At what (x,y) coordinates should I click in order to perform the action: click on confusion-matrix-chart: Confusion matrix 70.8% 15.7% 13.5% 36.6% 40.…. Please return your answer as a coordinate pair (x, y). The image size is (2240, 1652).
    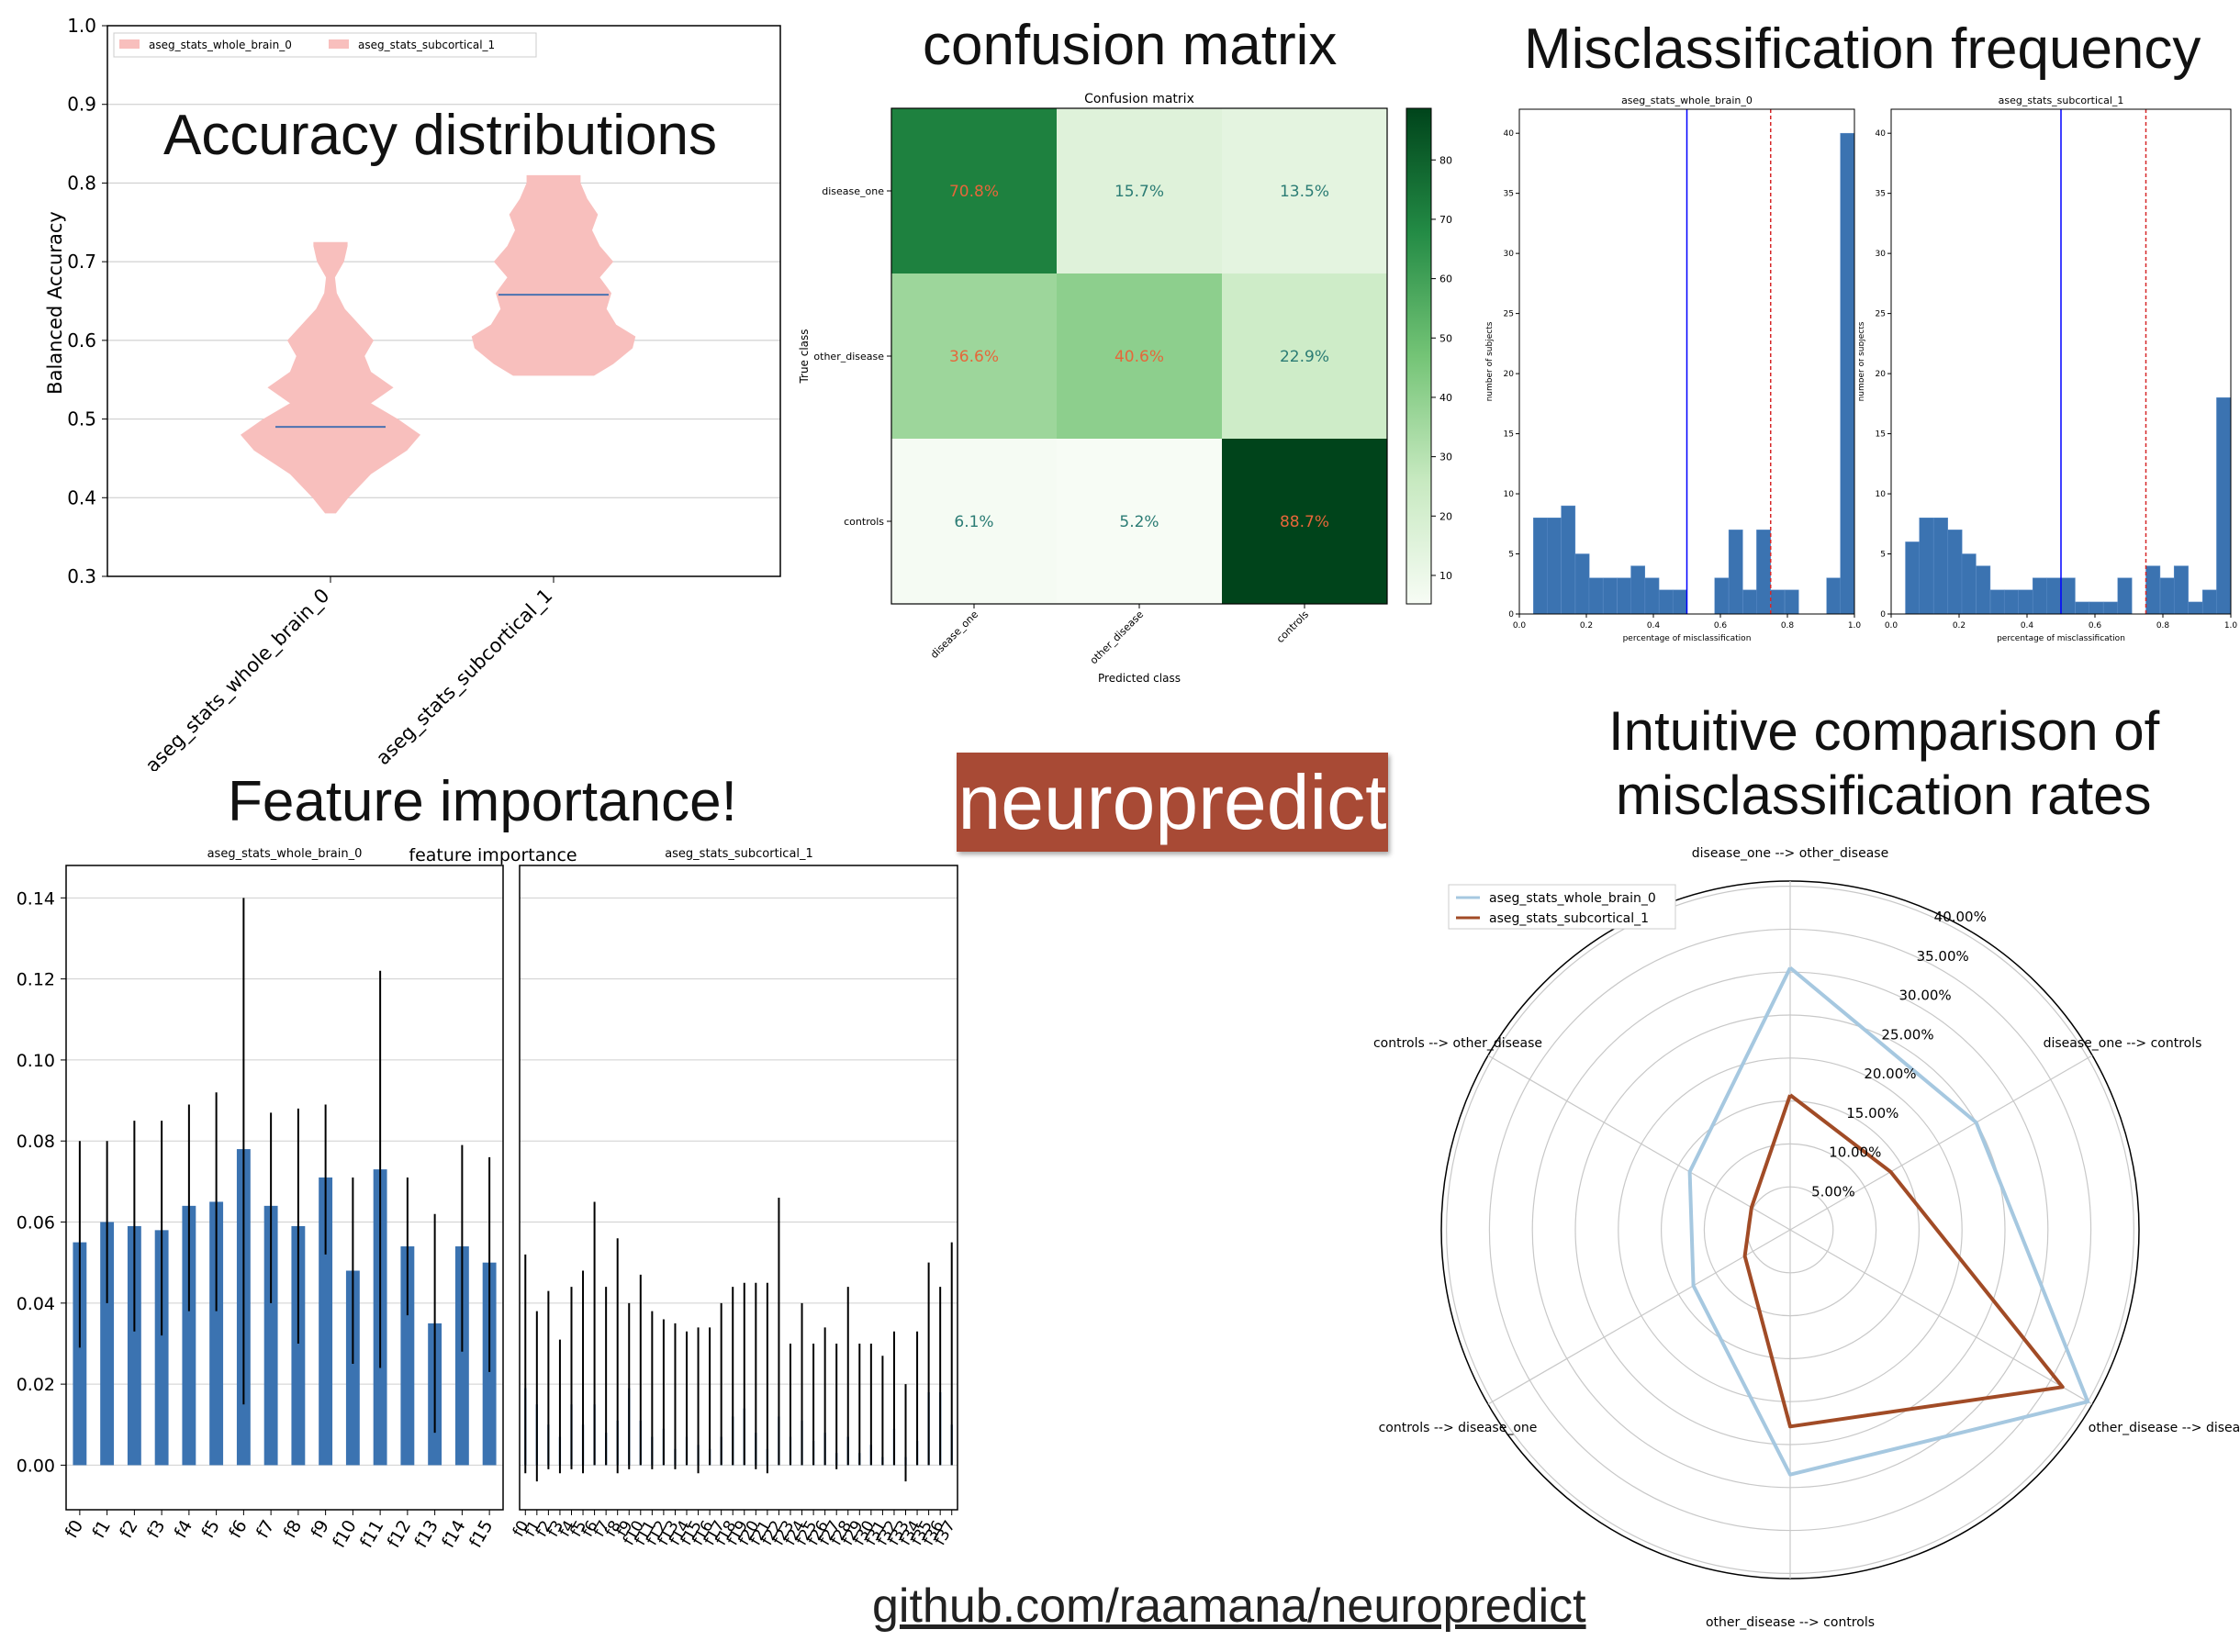
    Looking at the image, I should click on (1125, 388).